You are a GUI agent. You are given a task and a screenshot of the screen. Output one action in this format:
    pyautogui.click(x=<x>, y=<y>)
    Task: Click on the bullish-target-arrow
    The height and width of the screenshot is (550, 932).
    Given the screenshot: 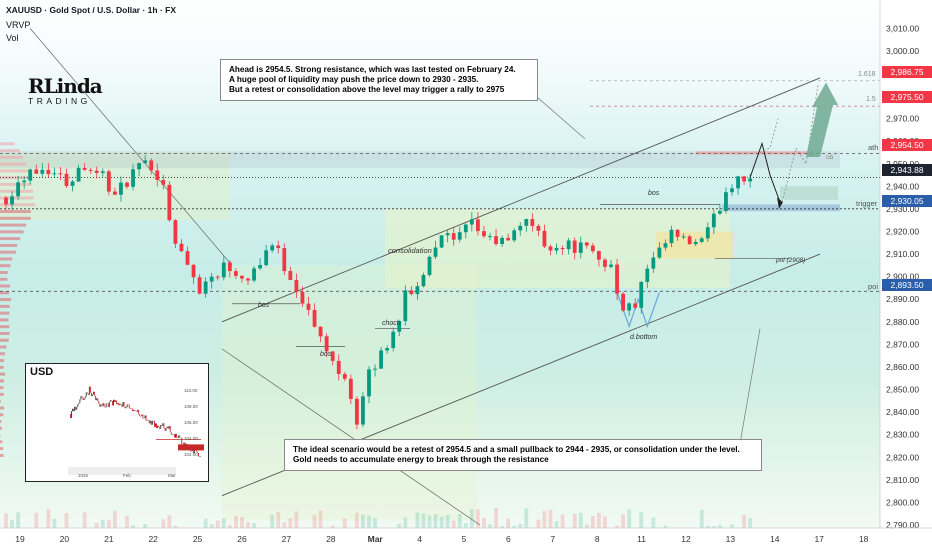 What is the action you would take?
    pyautogui.click(x=822, y=119)
    